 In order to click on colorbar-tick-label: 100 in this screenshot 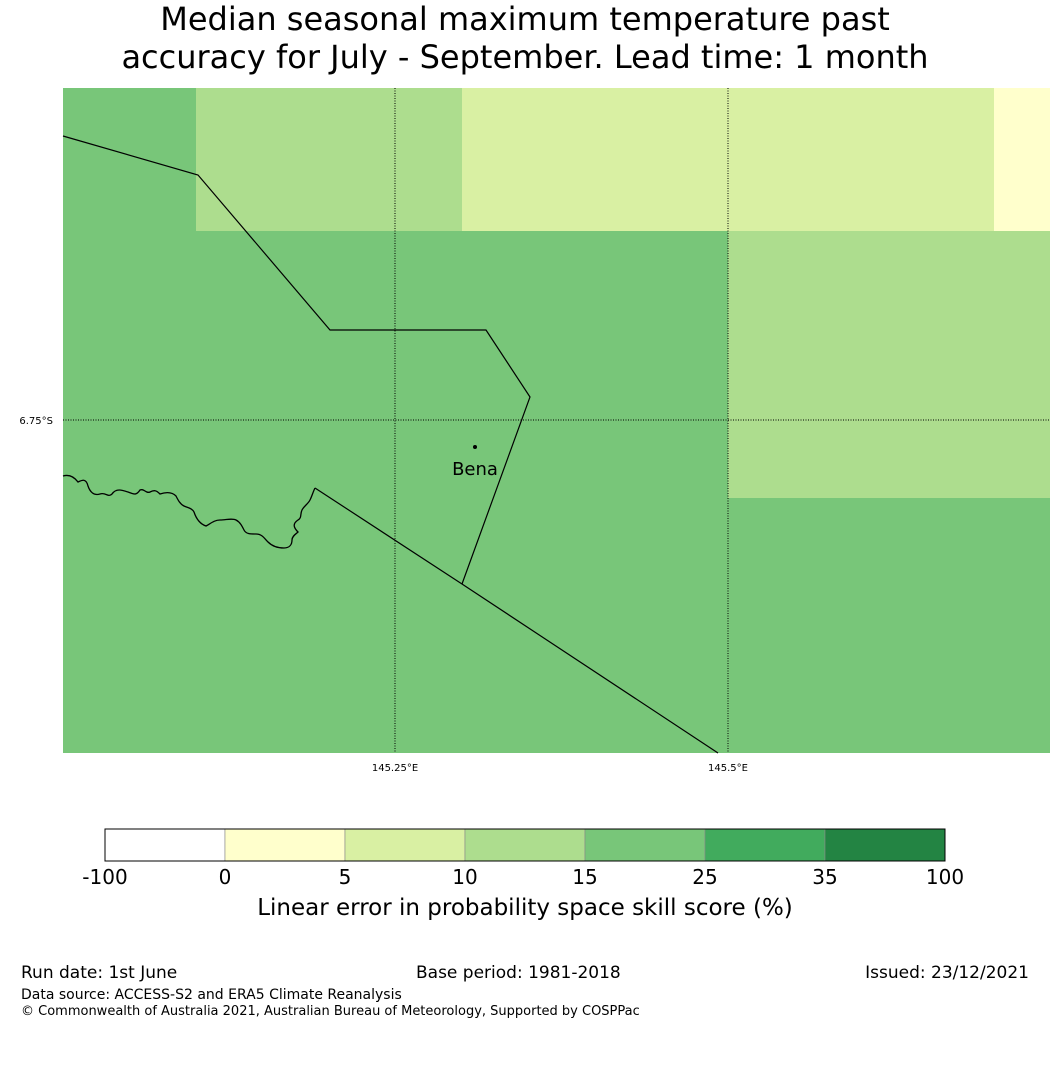, I will do `click(945, 877)`.